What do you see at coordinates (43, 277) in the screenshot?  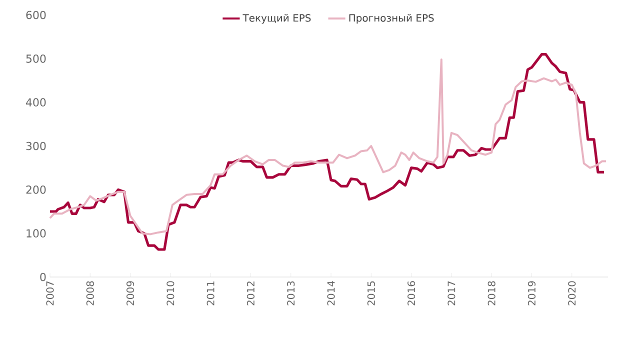 I see `y-tick-label: 0` at bounding box center [43, 277].